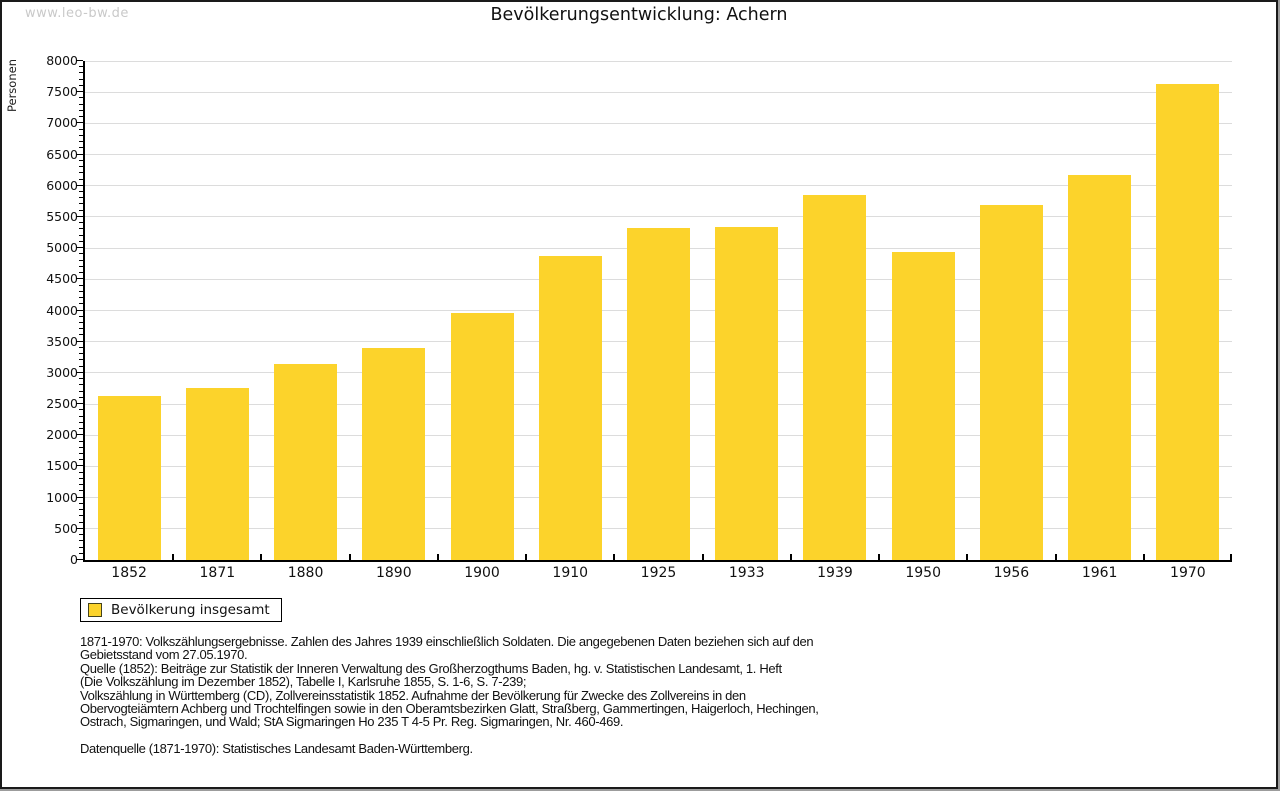 The height and width of the screenshot is (791, 1280). Describe the element at coordinates (1099, 573) in the screenshot. I see `x-axis-label-1961: 1961` at that location.